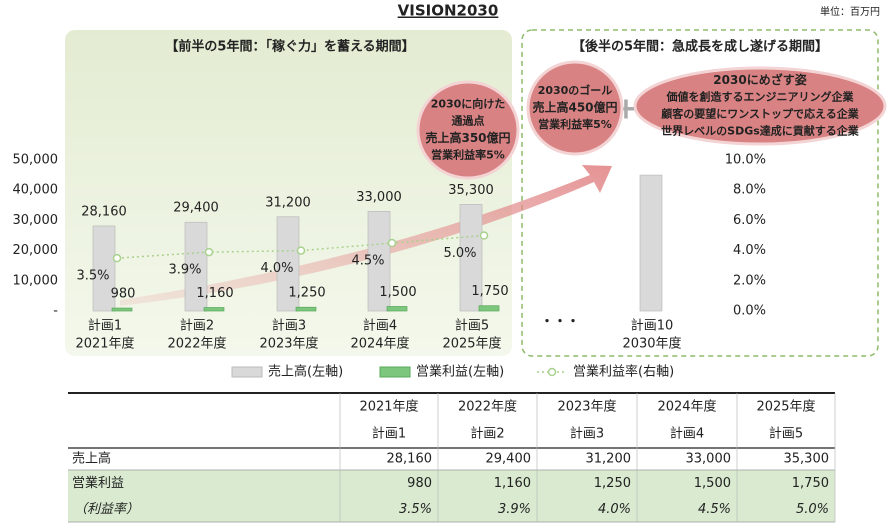  I want to click on table-header: 2022年度, so click(487, 407).